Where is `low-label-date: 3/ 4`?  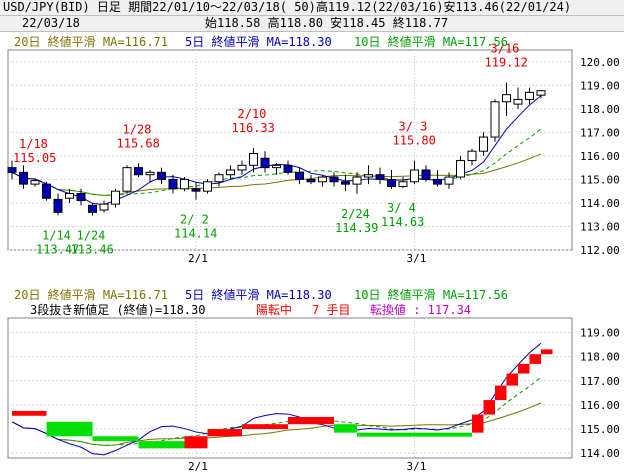
low-label-date: 3/ 4 is located at coordinates (401, 208).